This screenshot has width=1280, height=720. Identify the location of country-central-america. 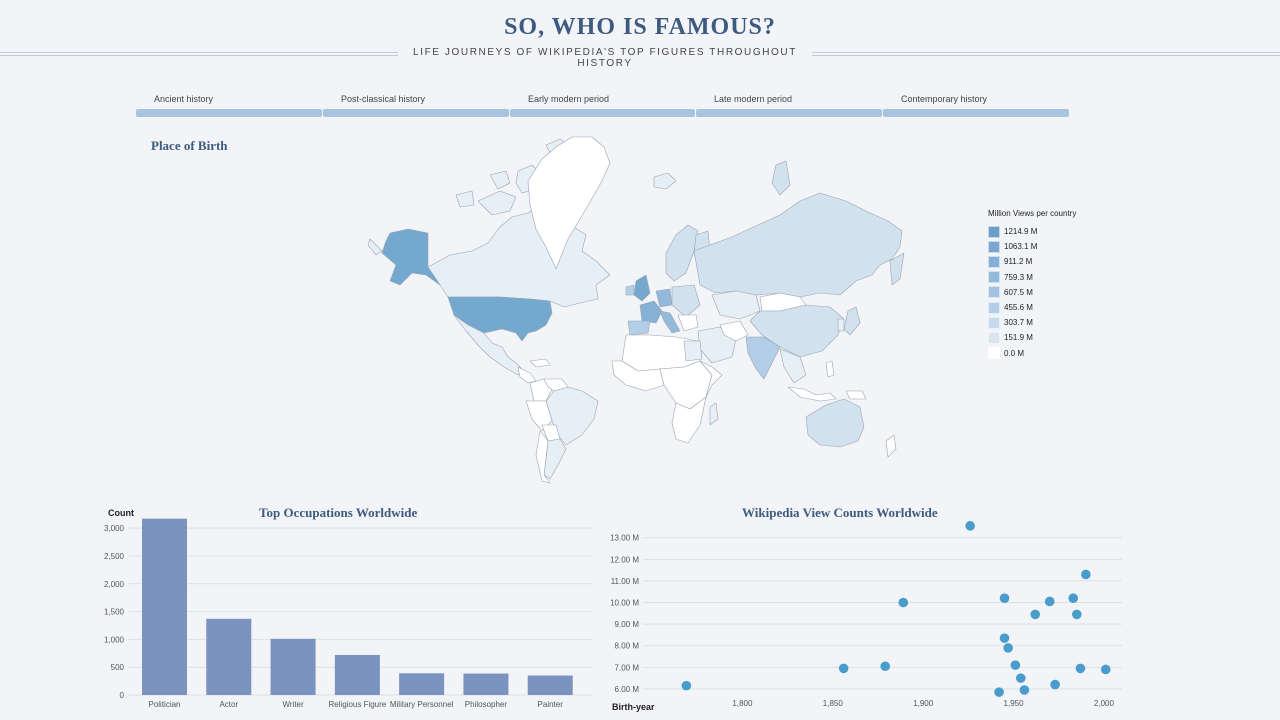
(527, 375).